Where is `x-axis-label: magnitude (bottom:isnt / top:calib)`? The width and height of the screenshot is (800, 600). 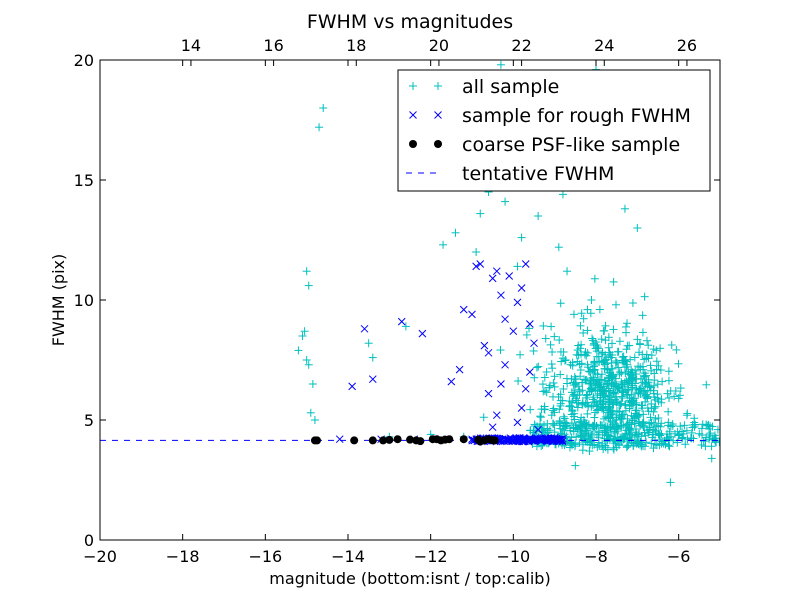
x-axis-label: magnitude (bottom:isnt / top:calib) is located at coordinates (409, 578).